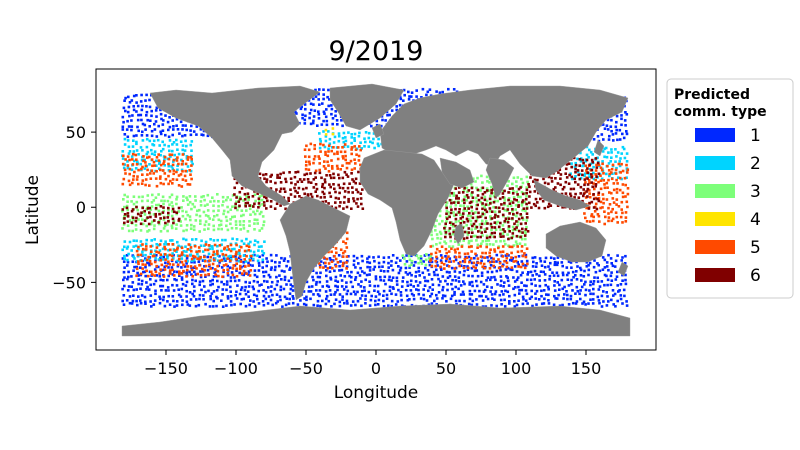 This screenshot has width=800, height=450. I want to click on land-india, so click(500, 178).